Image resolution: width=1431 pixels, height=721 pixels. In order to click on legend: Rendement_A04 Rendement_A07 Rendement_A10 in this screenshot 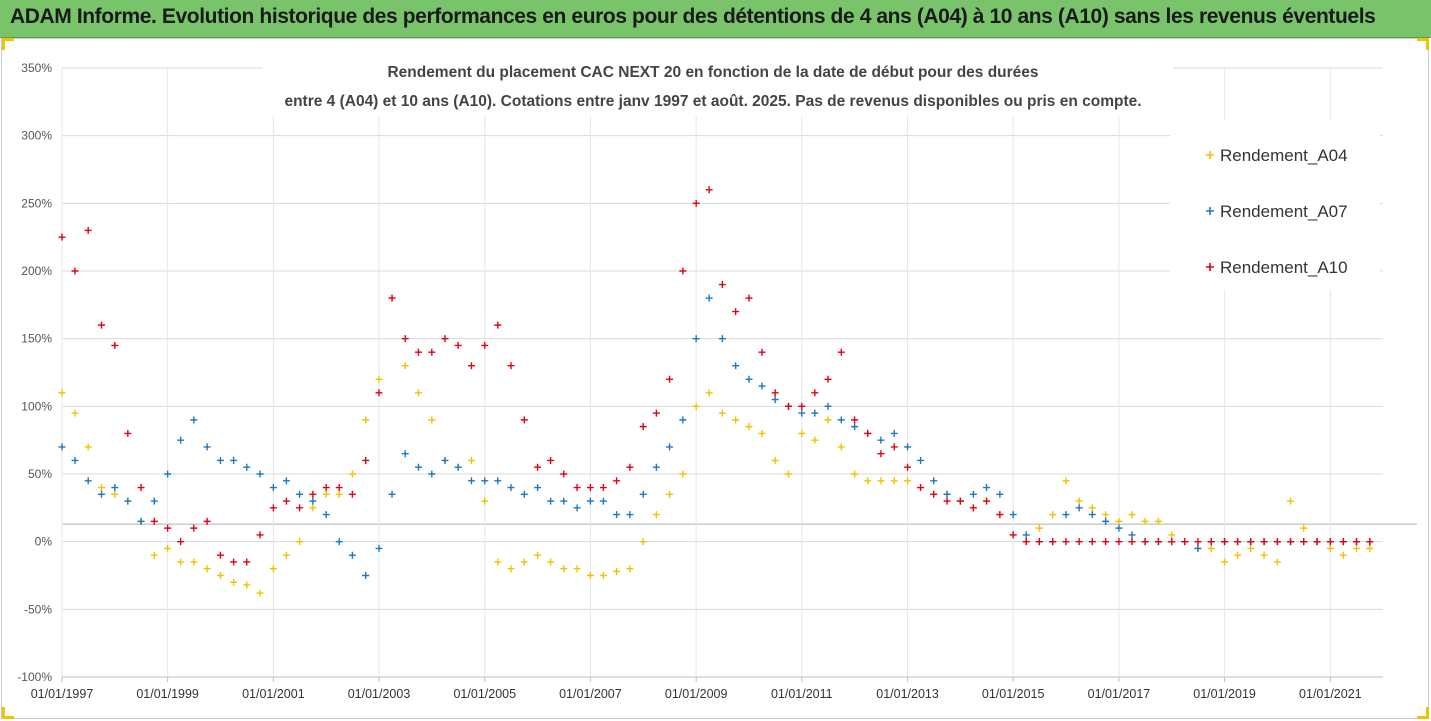, I will do `click(1275, 205)`.